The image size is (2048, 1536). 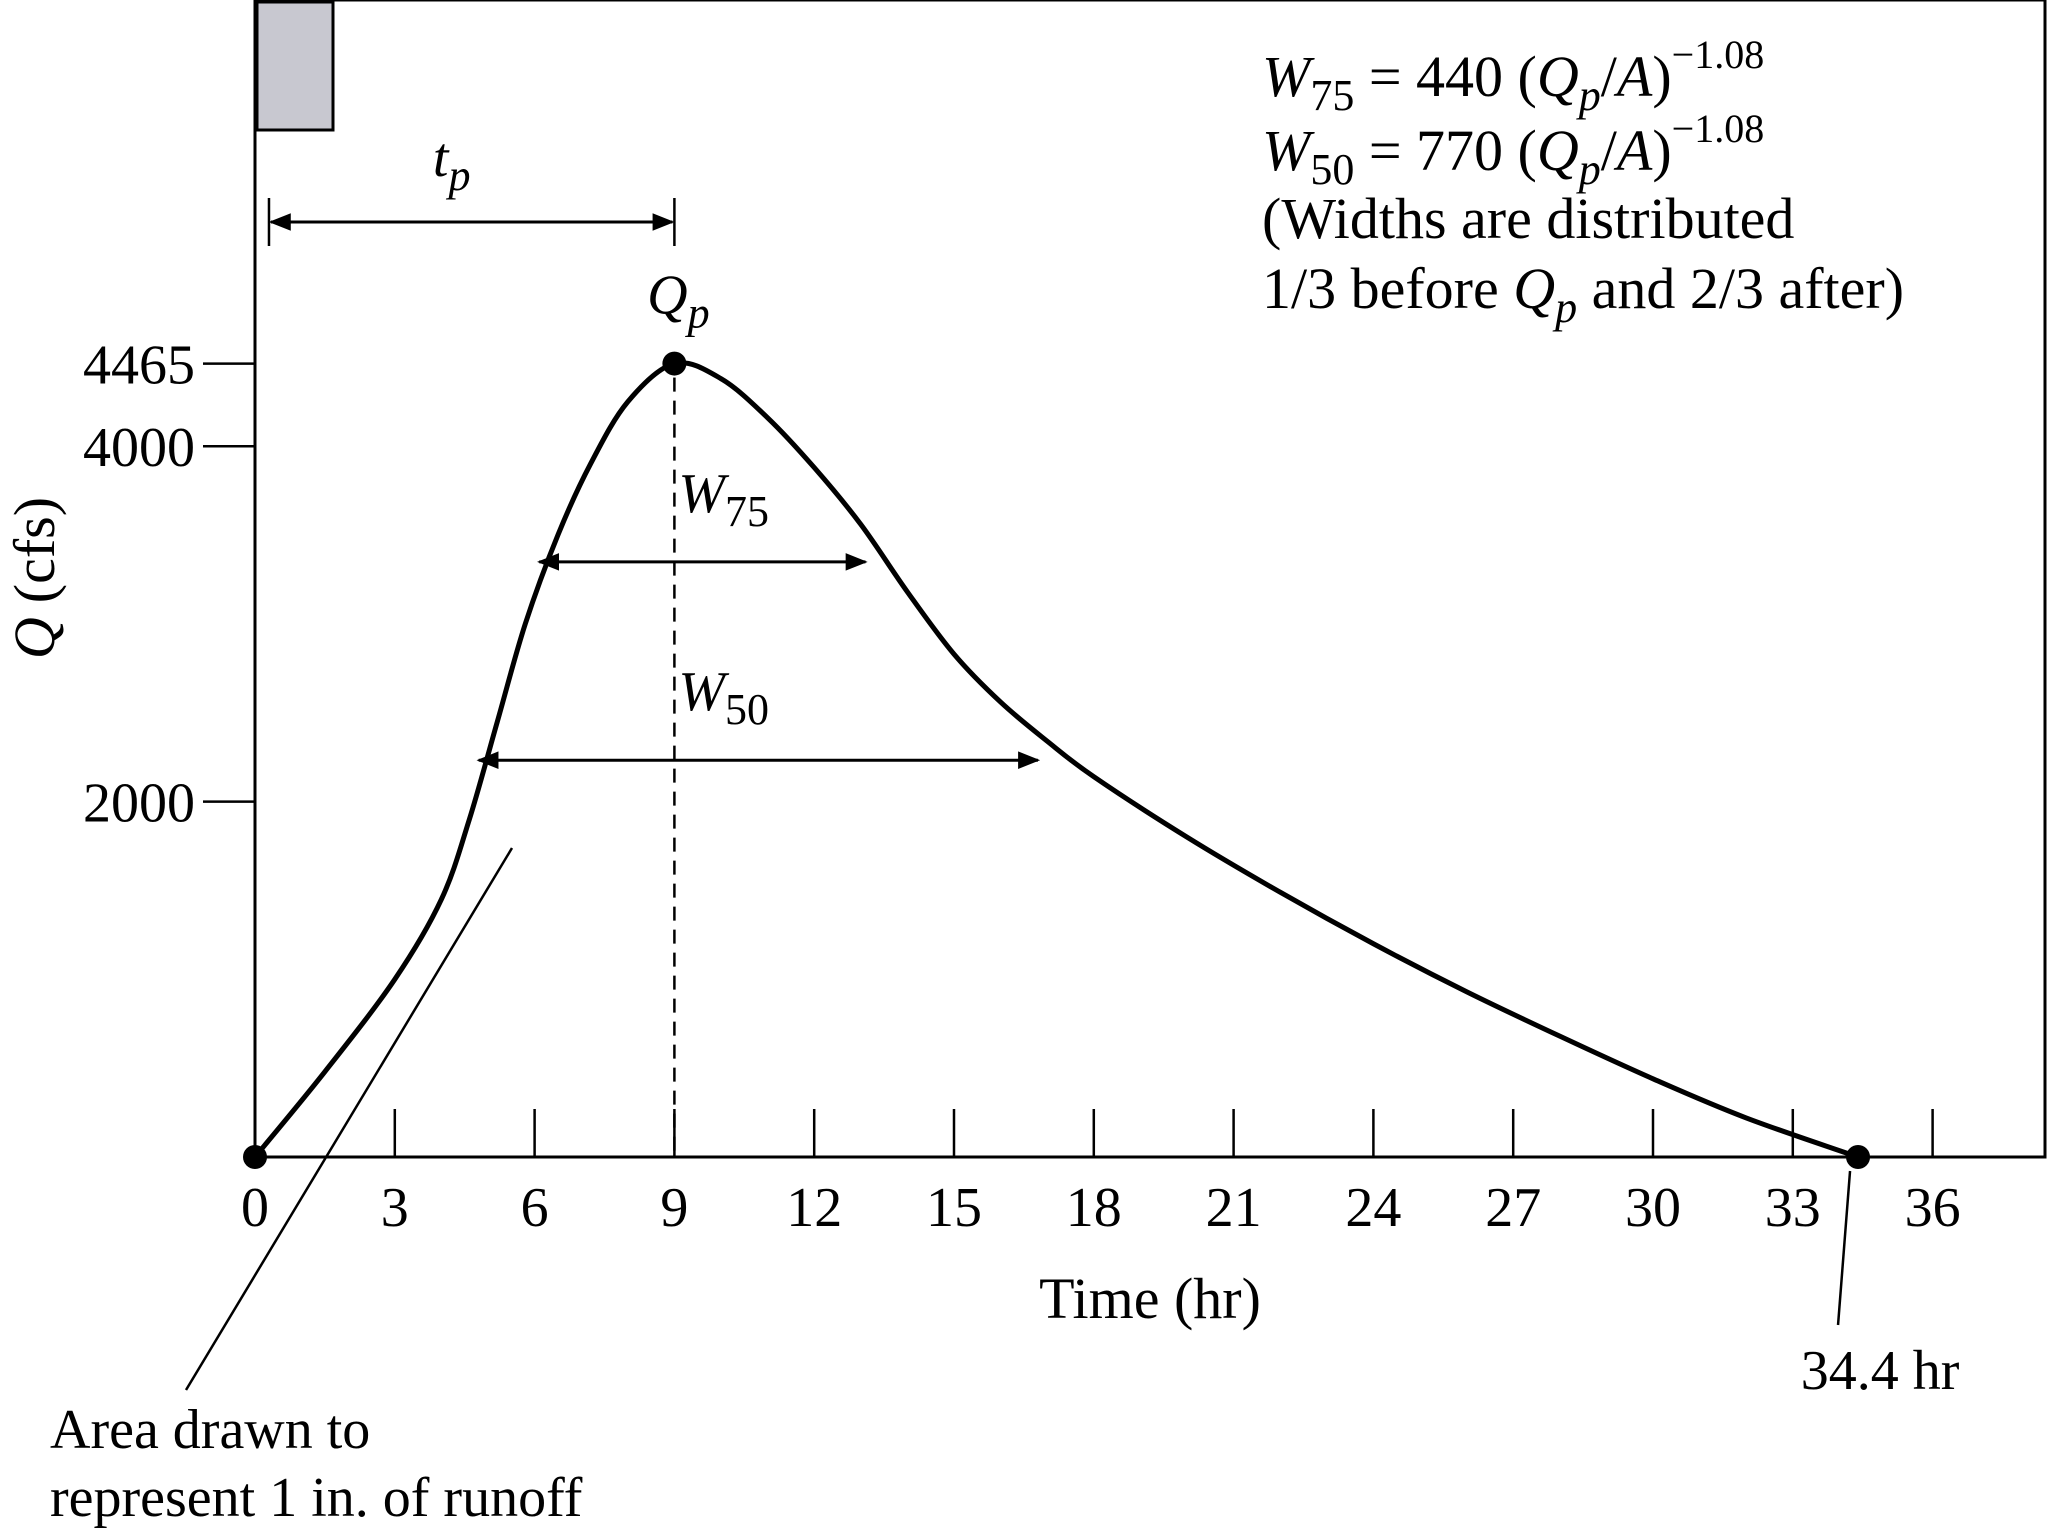 I want to click on x-tick-label: 9, so click(x=674, y=1208).